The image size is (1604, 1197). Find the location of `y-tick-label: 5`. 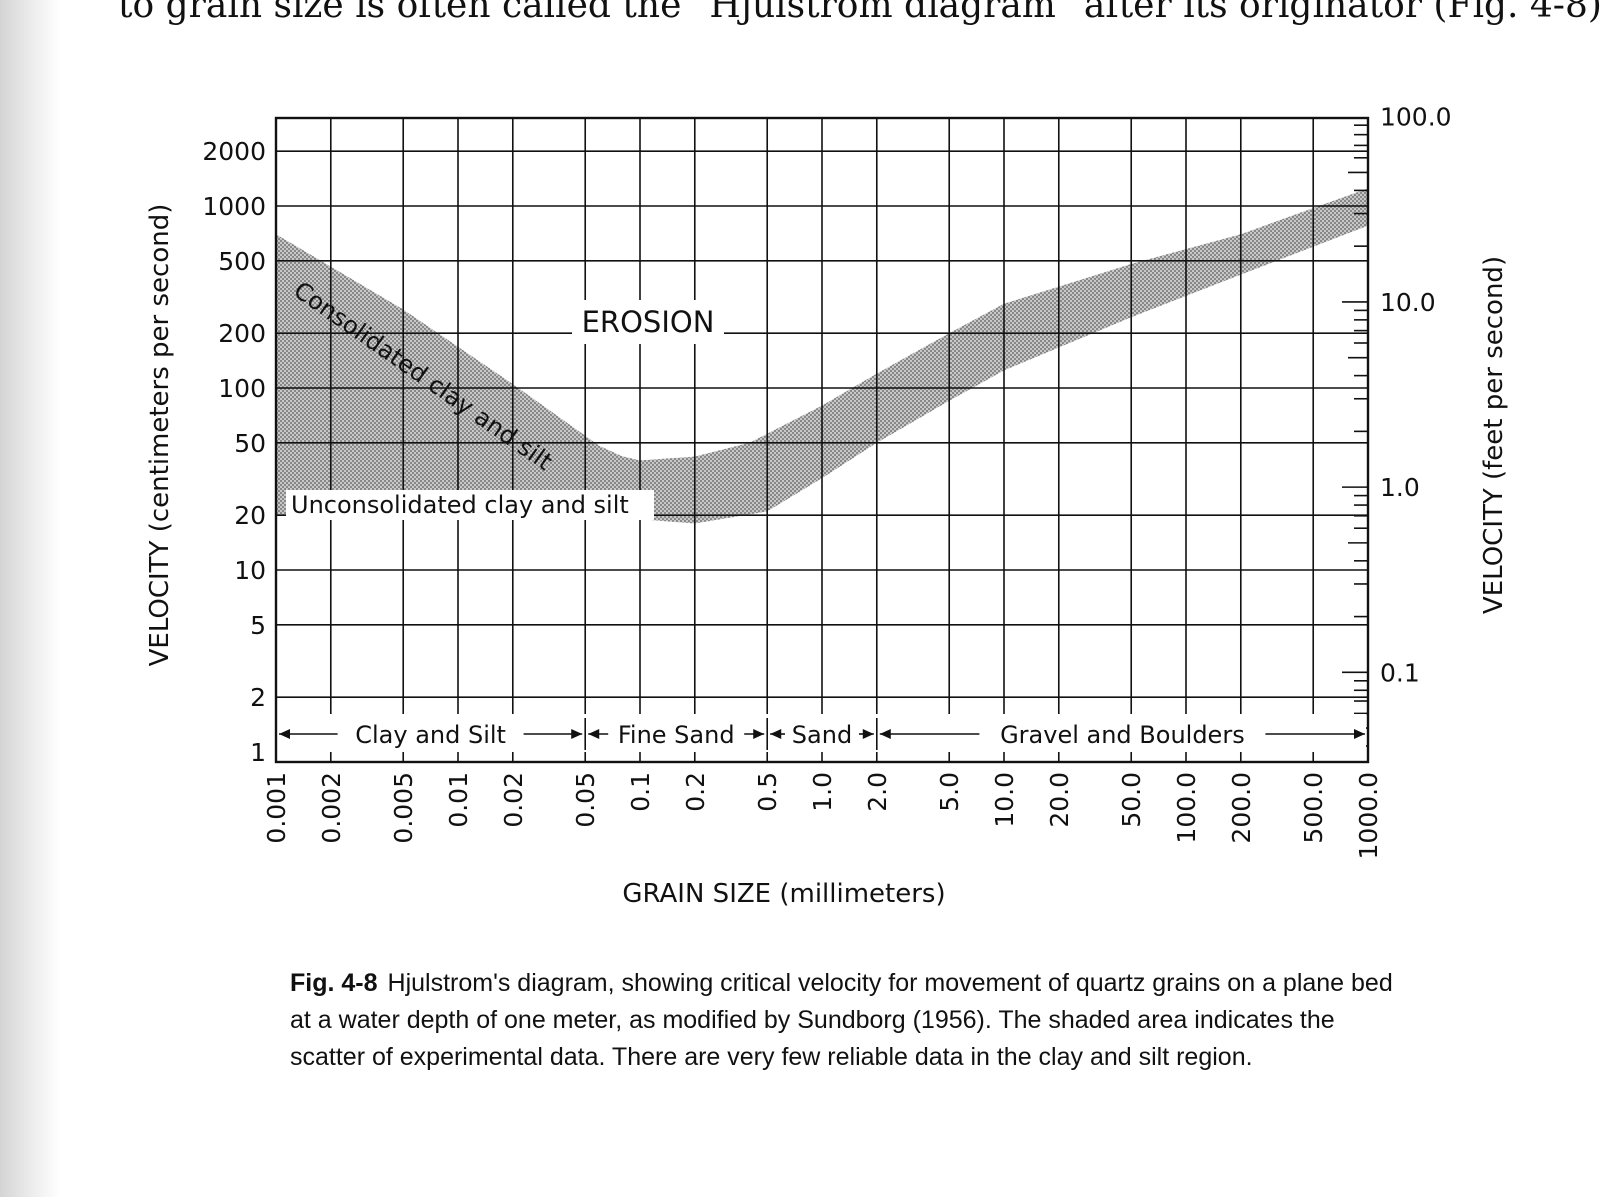

y-tick-label: 5 is located at coordinates (258, 625).